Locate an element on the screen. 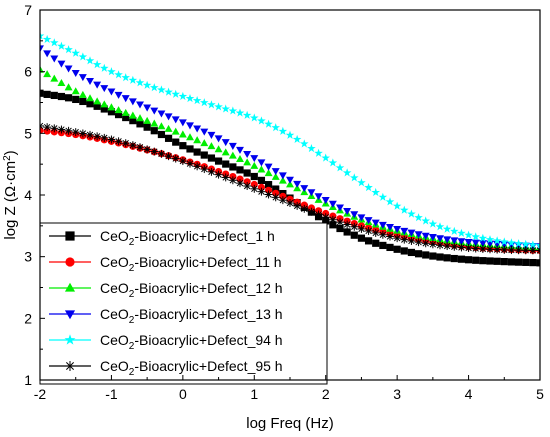  x-tick-label: 1 is located at coordinates (254, 394).